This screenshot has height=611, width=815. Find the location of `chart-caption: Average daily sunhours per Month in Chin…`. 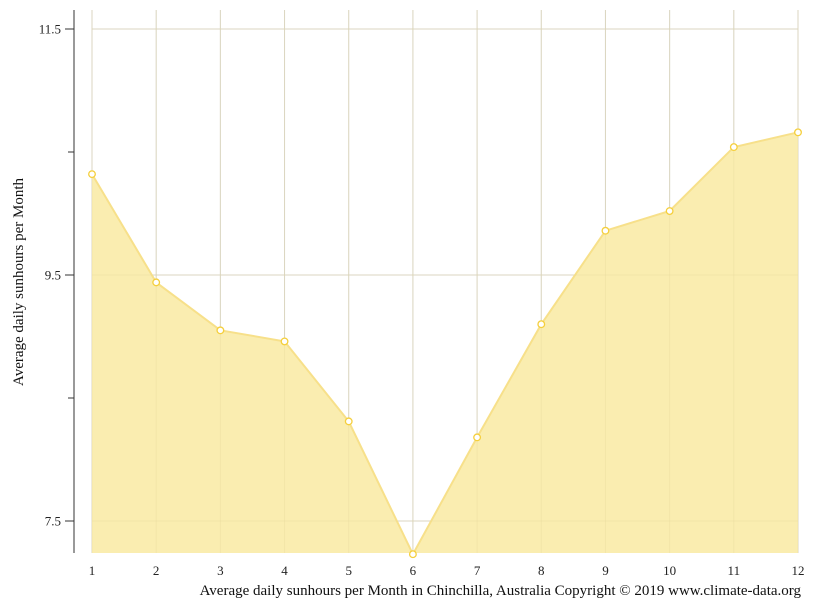

chart-caption: Average daily sunhours per Month in Chin… is located at coordinates (500, 591).